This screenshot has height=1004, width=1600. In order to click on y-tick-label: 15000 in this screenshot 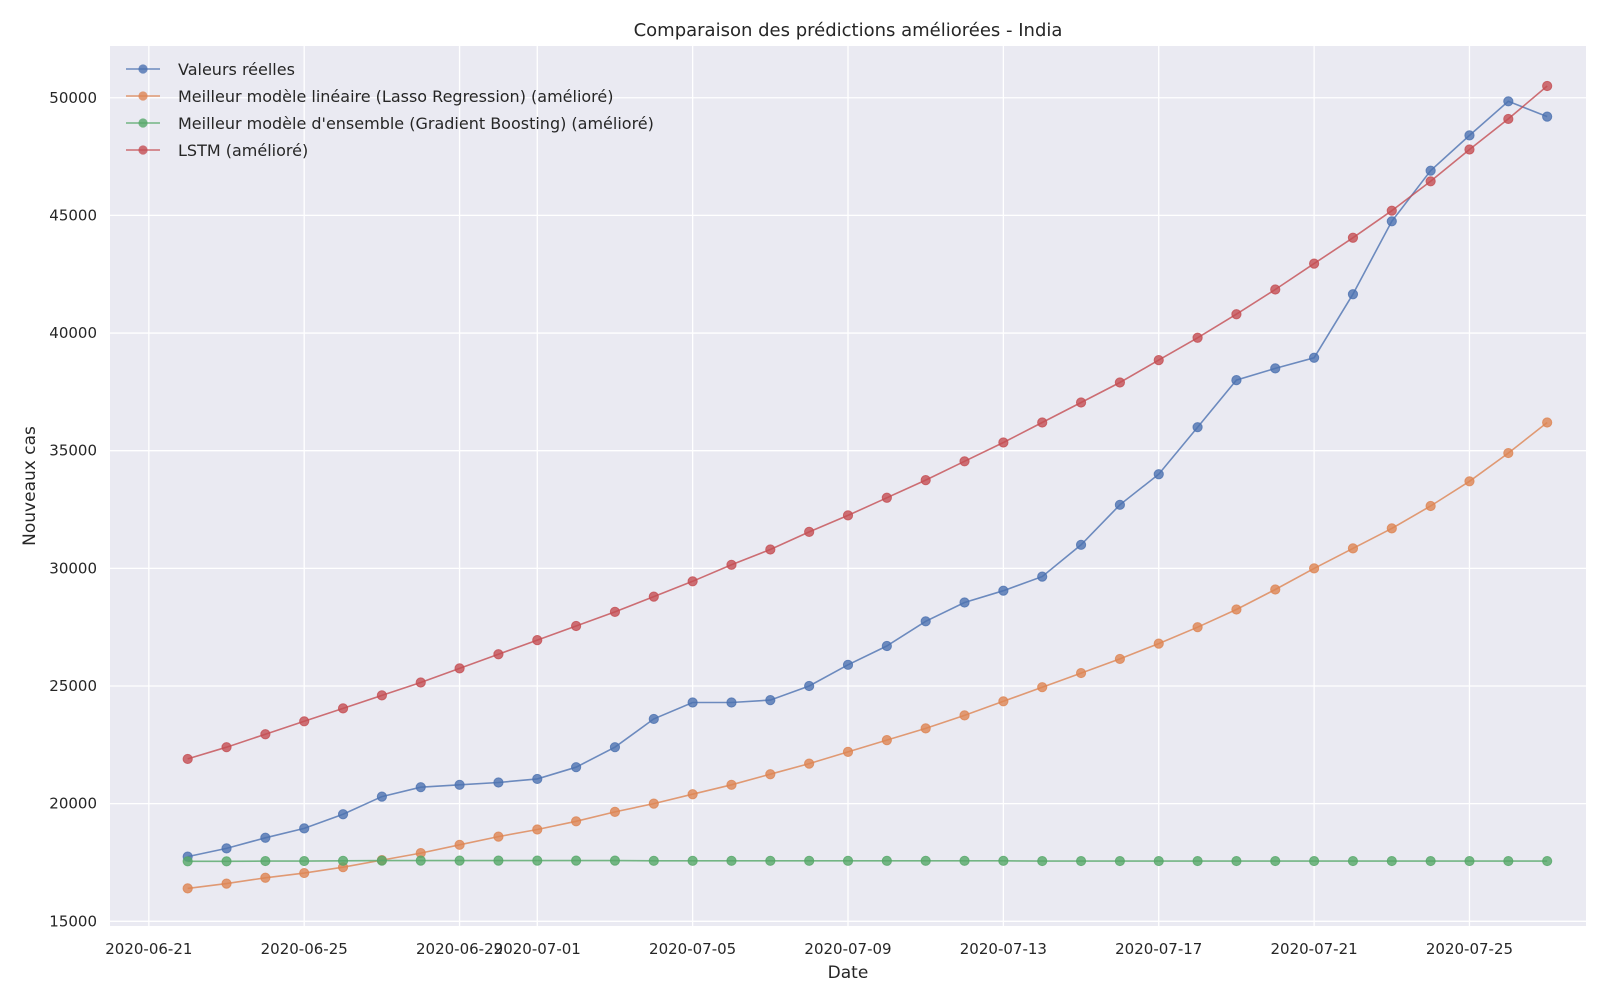, I will do `click(73, 921)`.